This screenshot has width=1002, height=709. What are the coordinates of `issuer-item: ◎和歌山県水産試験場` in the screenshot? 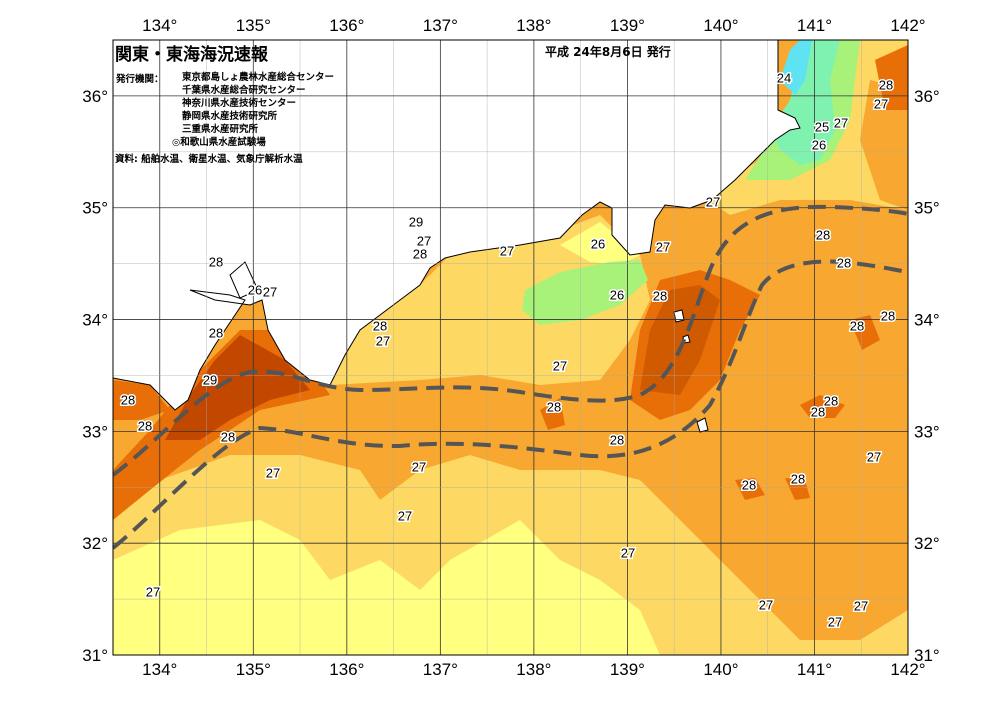 It's located at (219, 142).